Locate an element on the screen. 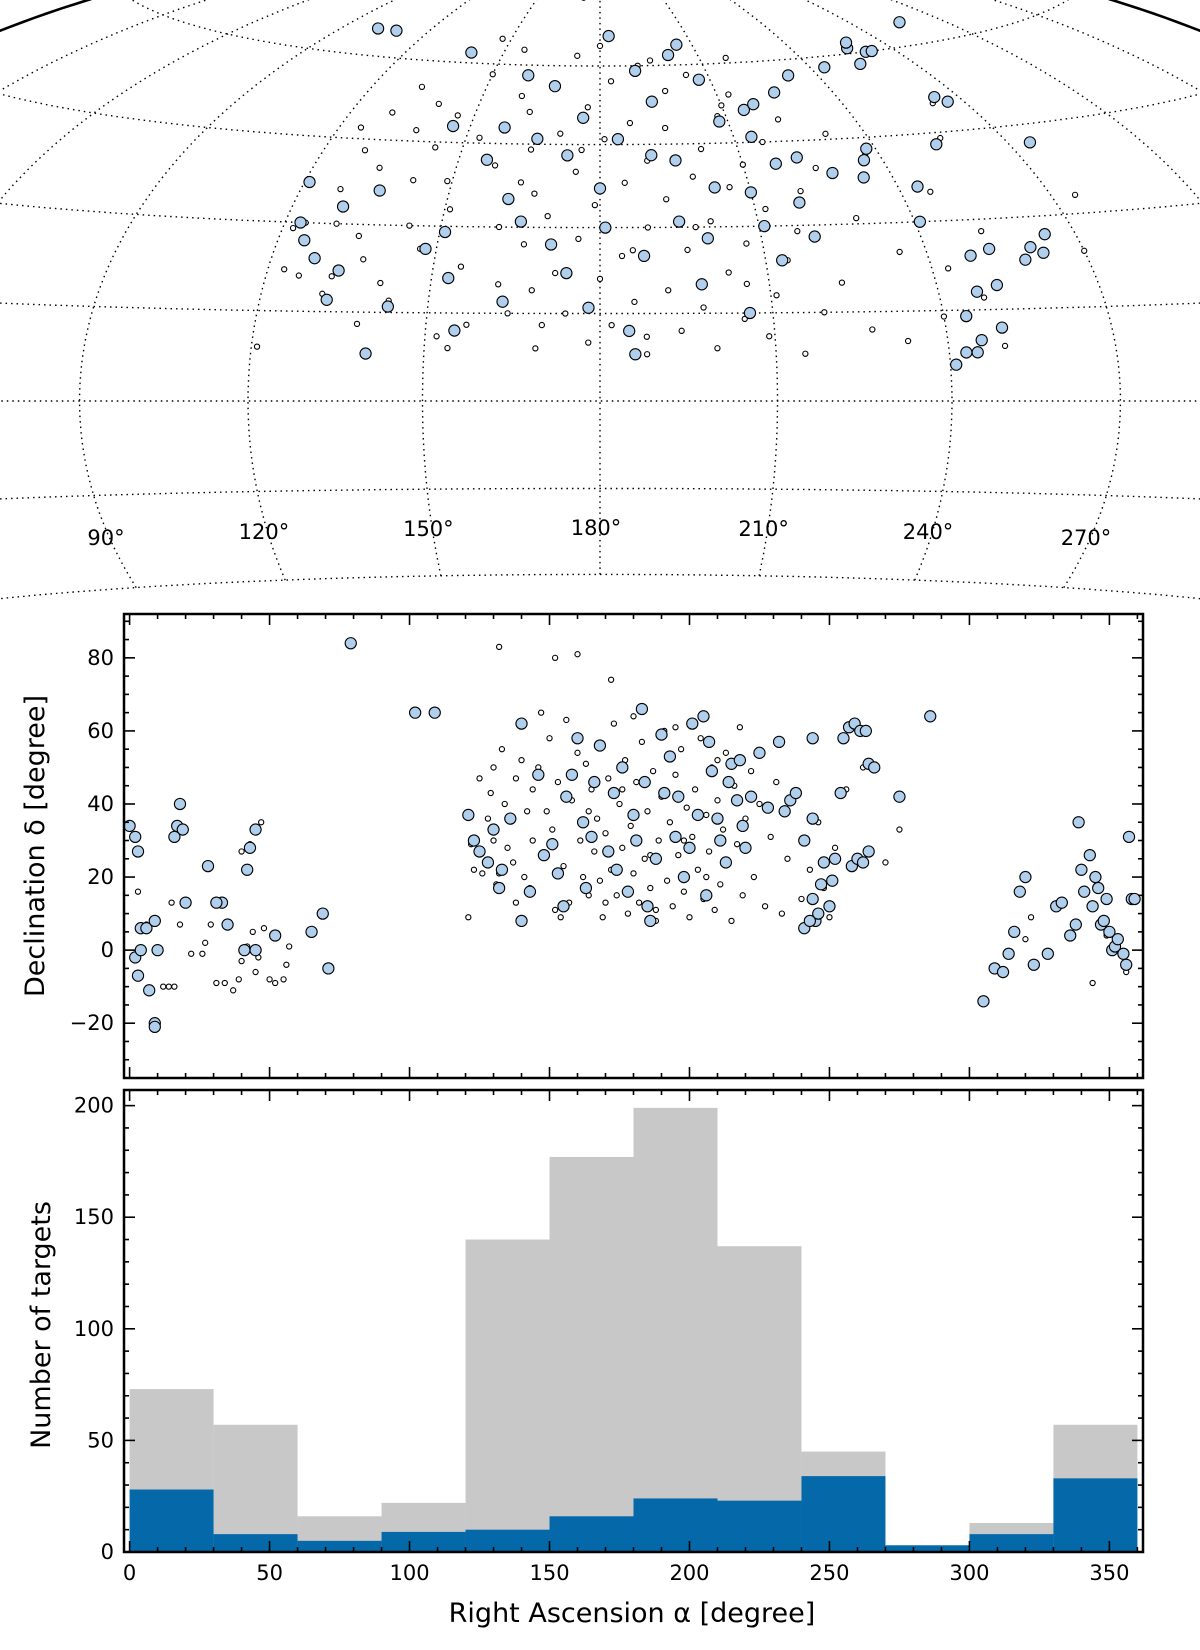  histogram-y-tick-labels: 0 50 100 150 200 is located at coordinates (94, 1329).